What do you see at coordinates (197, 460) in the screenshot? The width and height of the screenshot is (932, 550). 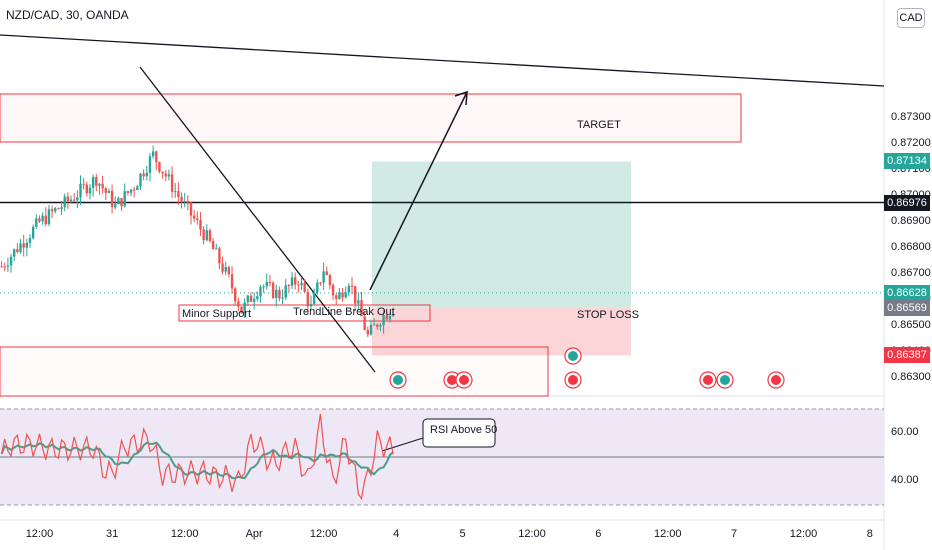 I see `rsi-ma-line` at bounding box center [197, 460].